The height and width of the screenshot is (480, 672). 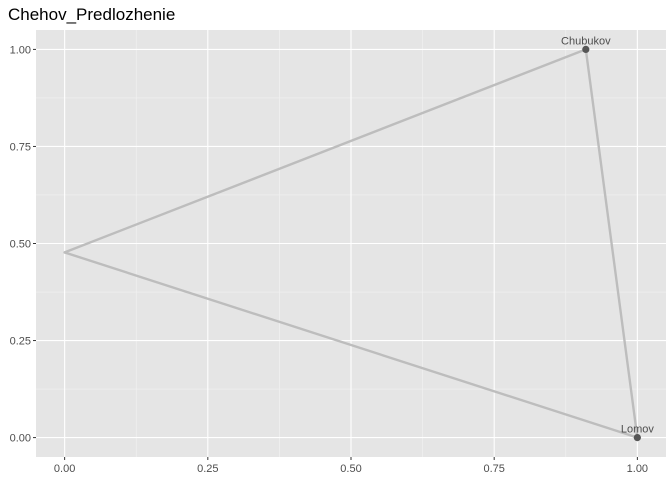 What do you see at coordinates (91, 14) in the screenshot?
I see `chart-title: Chehov_Predlozhenie` at bounding box center [91, 14].